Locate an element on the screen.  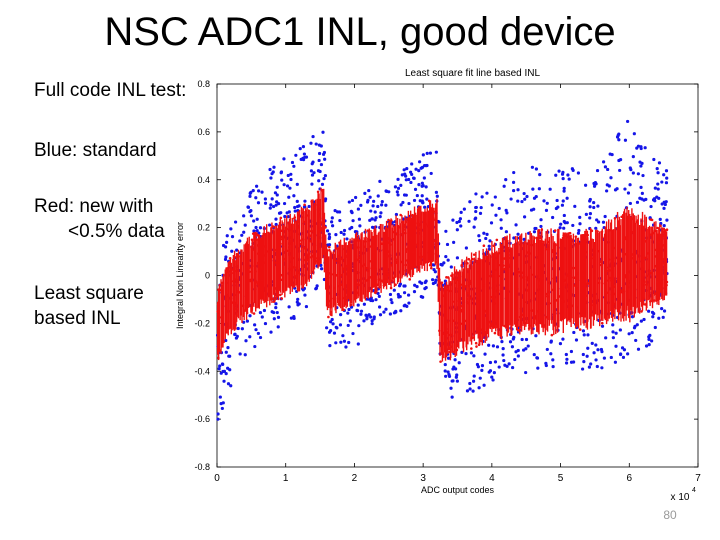
note-full-code: Full code INL test: is located at coordinates (110, 90).